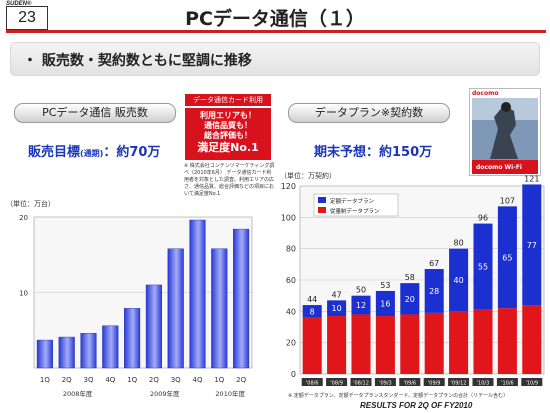 The image size is (550, 413). I want to click on left-ytick-label: 20, so click(23, 218).